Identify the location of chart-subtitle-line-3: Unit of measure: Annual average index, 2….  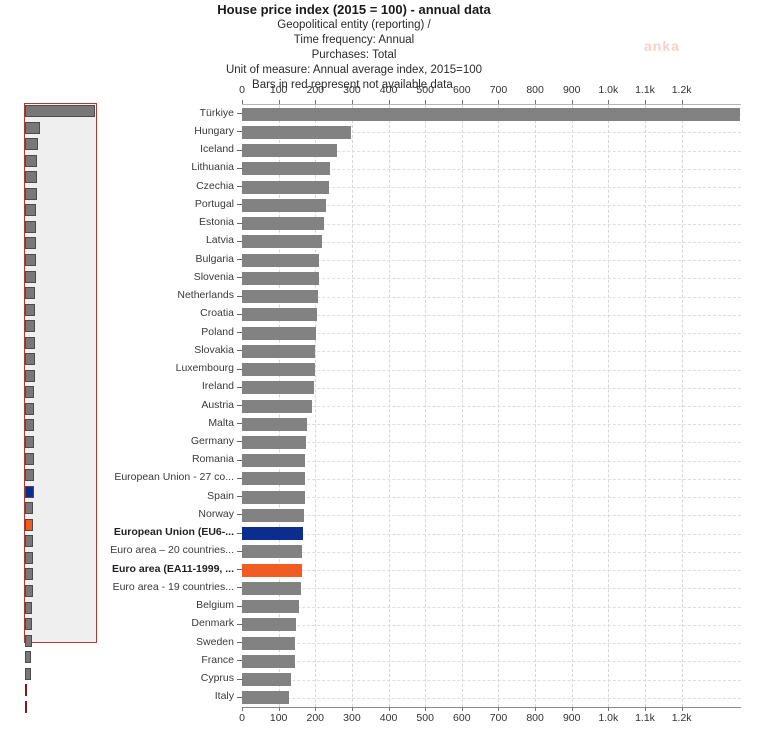
(354, 70).